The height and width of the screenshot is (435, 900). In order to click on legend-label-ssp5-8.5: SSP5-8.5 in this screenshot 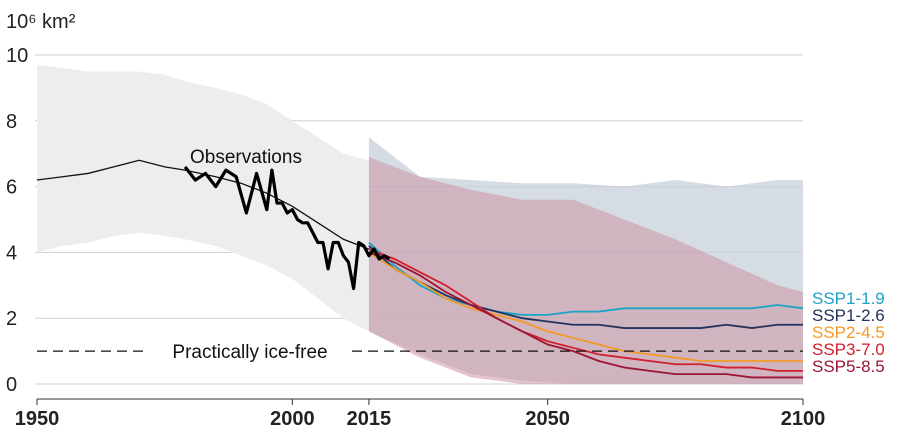, I will do `click(848, 366)`.